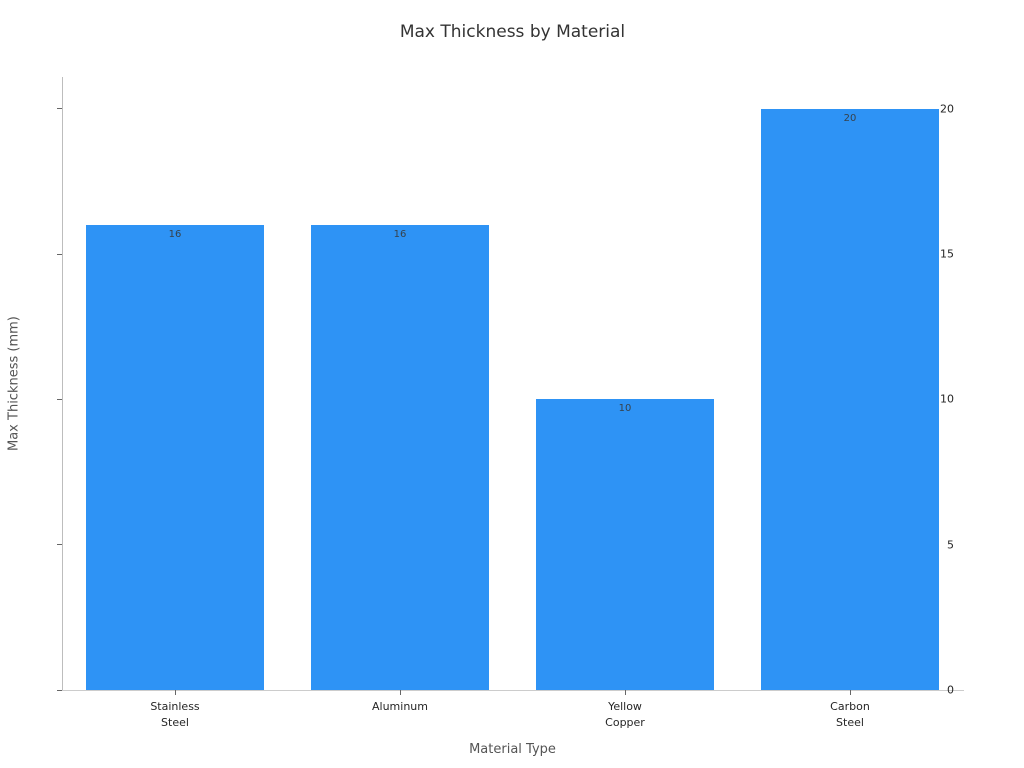  Describe the element at coordinates (947, 109) in the screenshot. I see `y-tick-label: 20` at that location.